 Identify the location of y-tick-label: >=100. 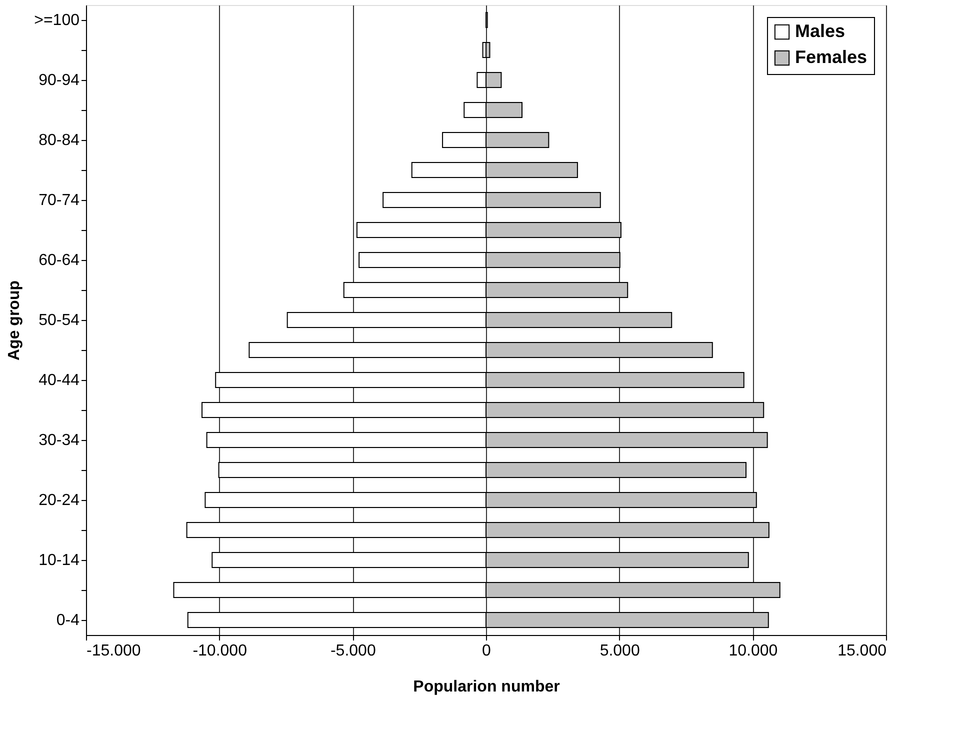
(57, 20).